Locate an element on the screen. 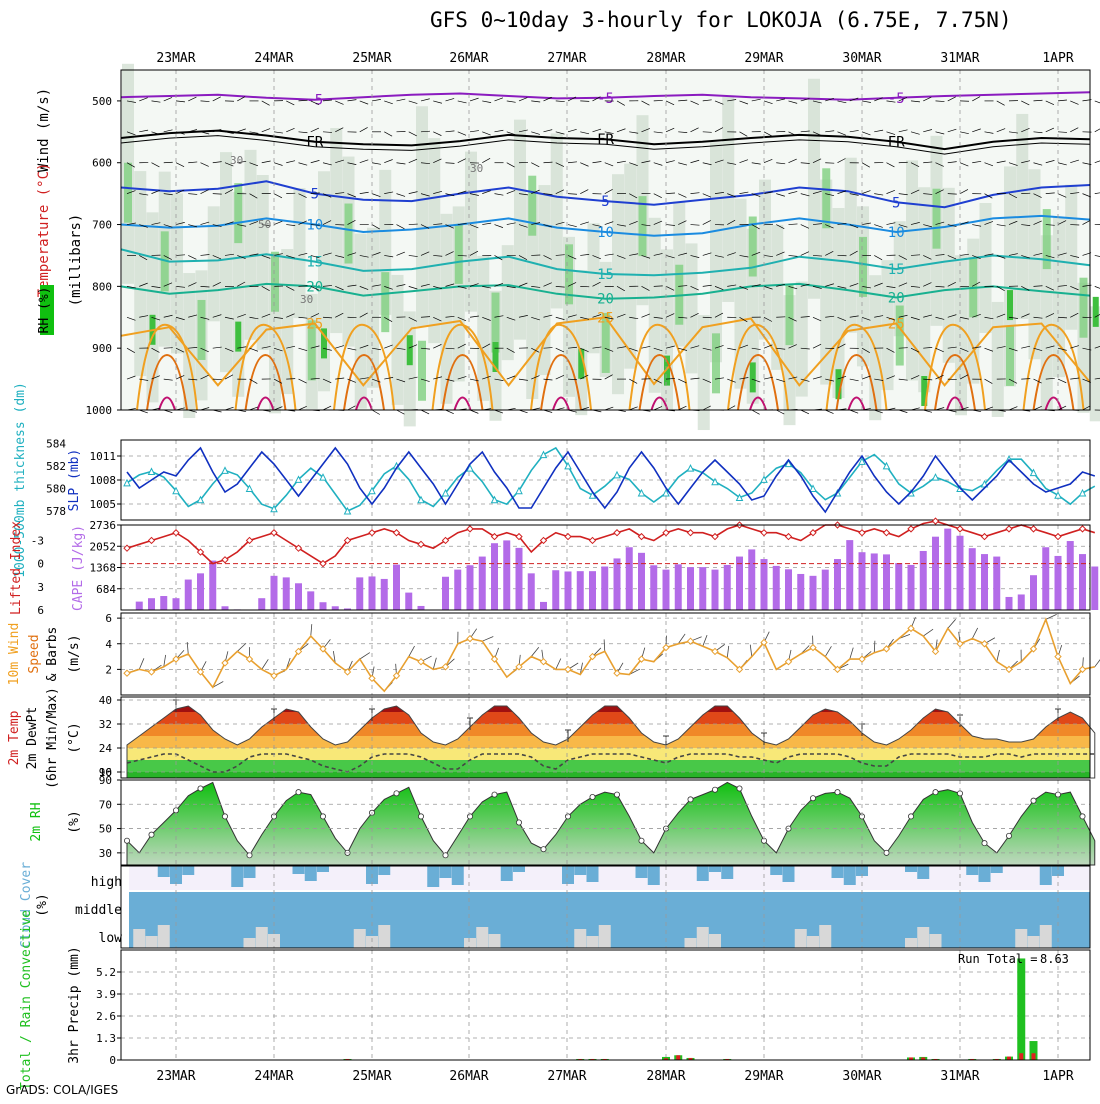 Image resolution: width=1100 pixels, height=1104 pixels. rh-tick: 90 is located at coordinates (105, 780).